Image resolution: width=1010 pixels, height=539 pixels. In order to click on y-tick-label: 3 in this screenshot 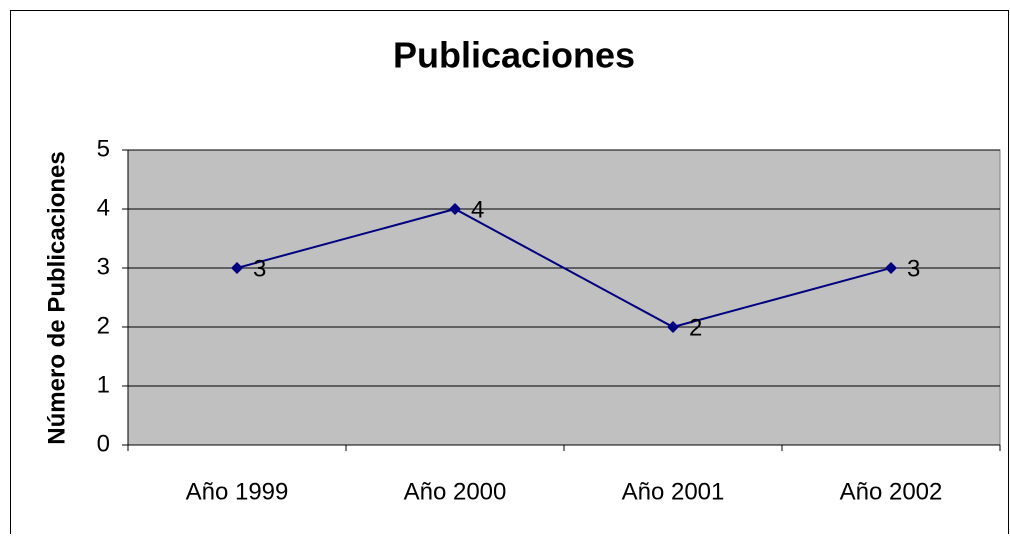, I will do `click(103, 266)`.